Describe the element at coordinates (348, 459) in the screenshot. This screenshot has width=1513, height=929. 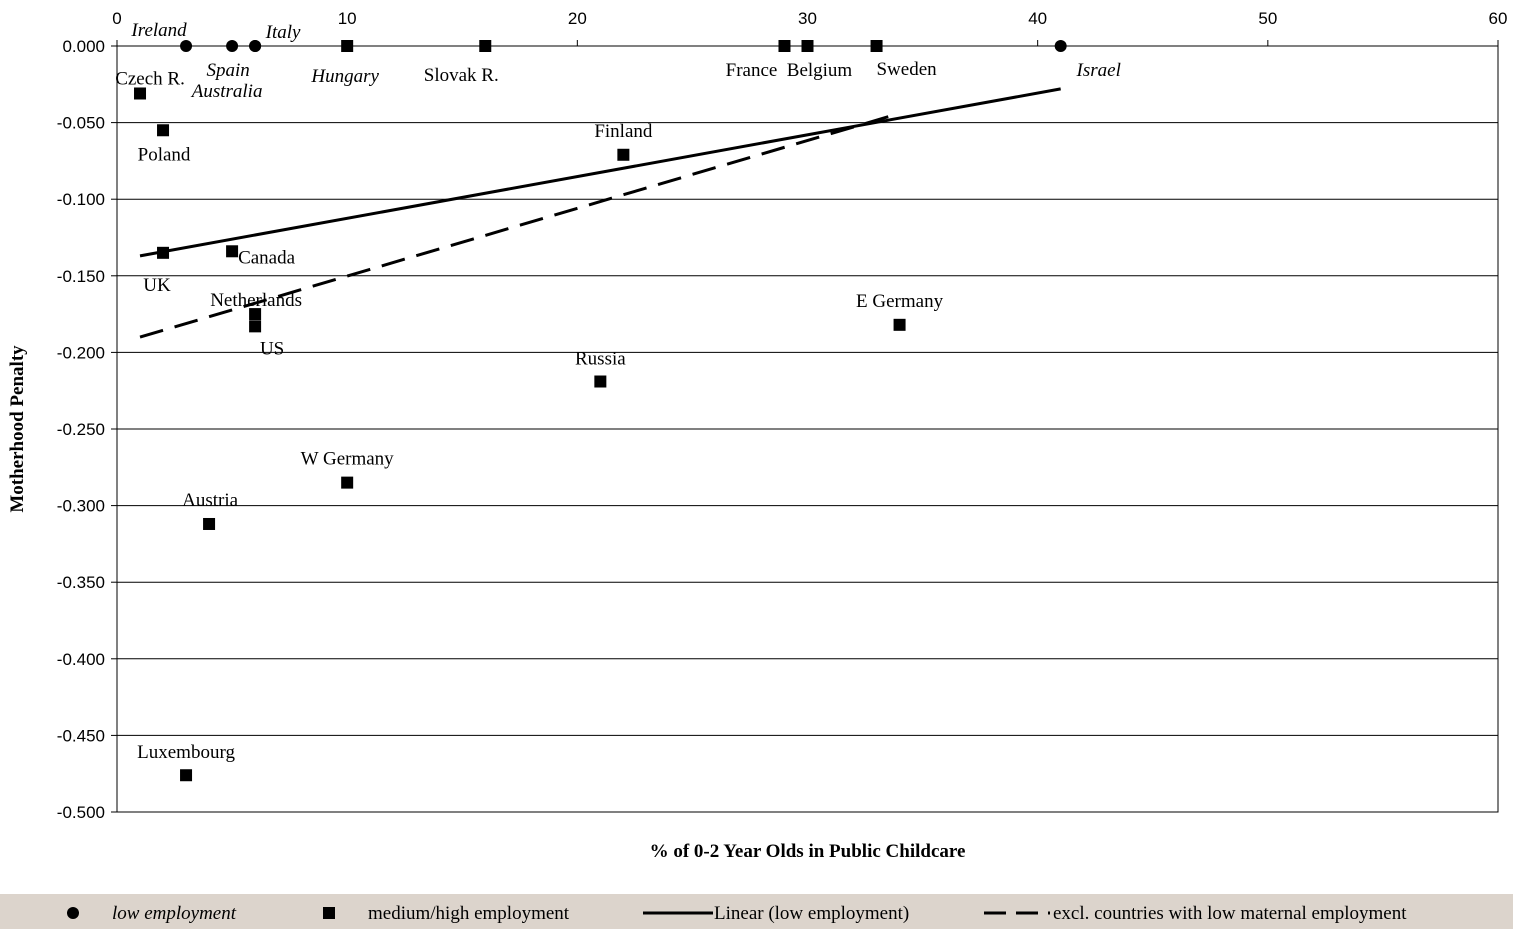
I see `label-w-germany: W Germany` at that location.